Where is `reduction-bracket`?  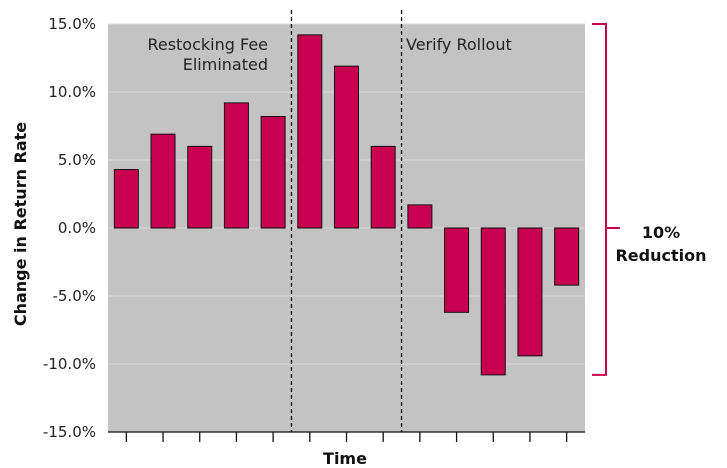 reduction-bracket is located at coordinates (599, 199).